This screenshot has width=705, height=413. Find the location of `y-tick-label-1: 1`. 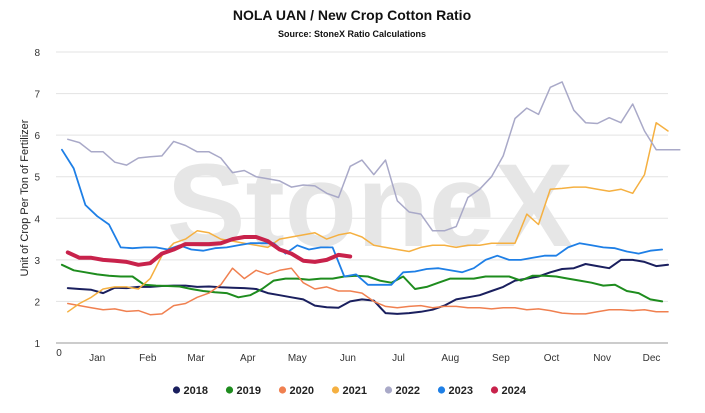

y-tick-label-1: 1 is located at coordinates (37, 344).